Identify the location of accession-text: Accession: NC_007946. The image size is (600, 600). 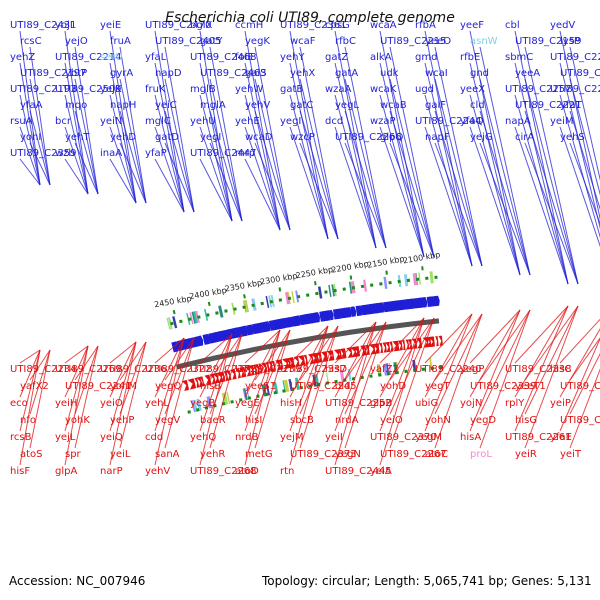
(77, 581).